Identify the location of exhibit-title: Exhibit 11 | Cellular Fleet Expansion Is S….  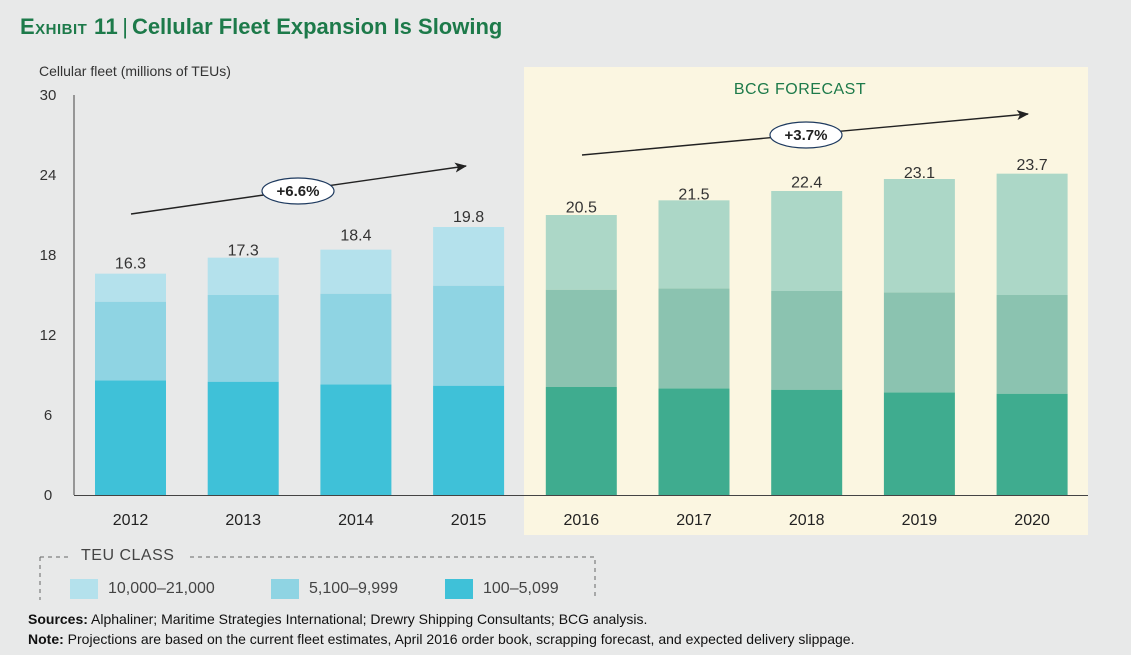
(261, 27).